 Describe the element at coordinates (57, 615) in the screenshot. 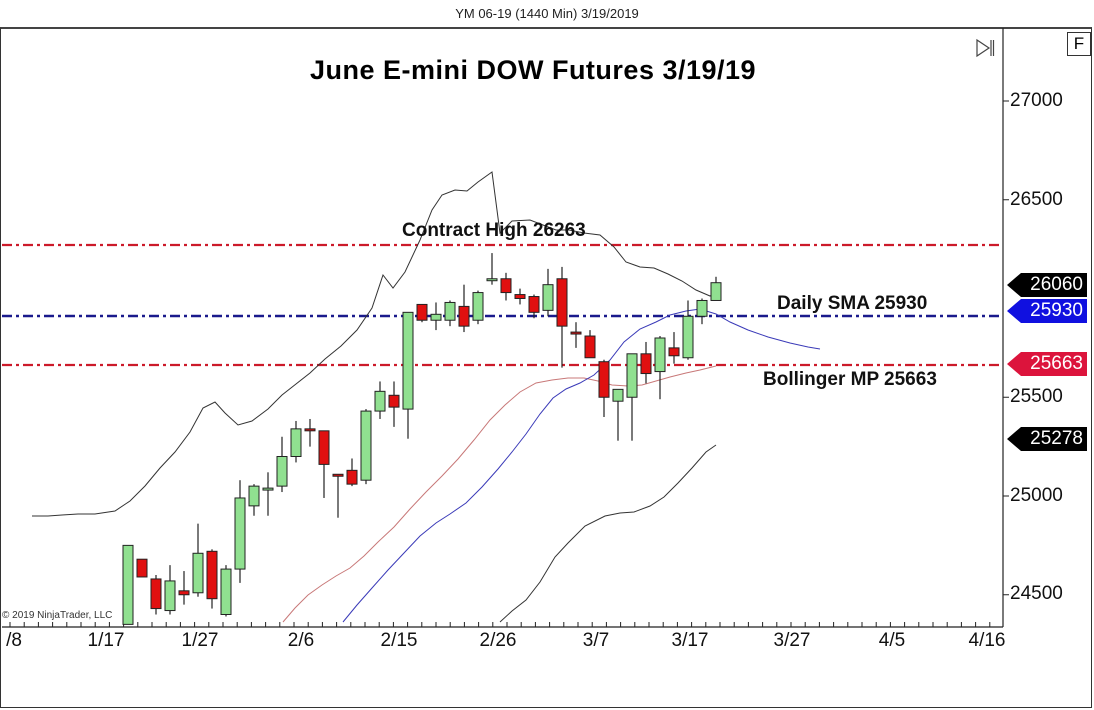

I see `copyright-text: © 2019 NinjaTrader, LLC` at that location.